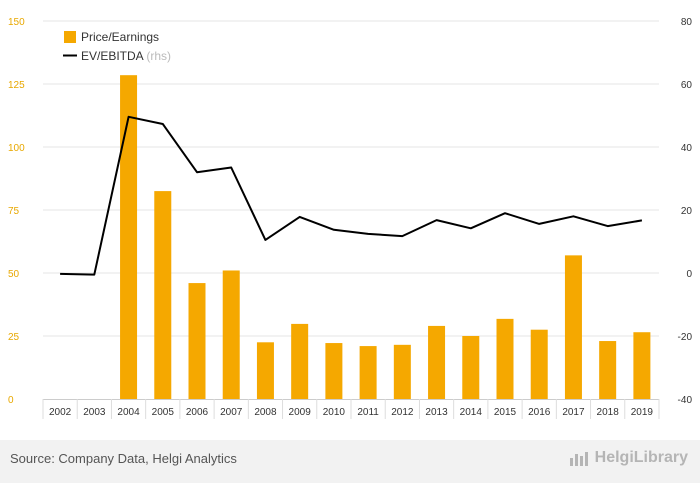 Image resolution: width=700 pixels, height=483 pixels. Describe the element at coordinates (539, 364) in the screenshot. I see `bar-2016` at that location.